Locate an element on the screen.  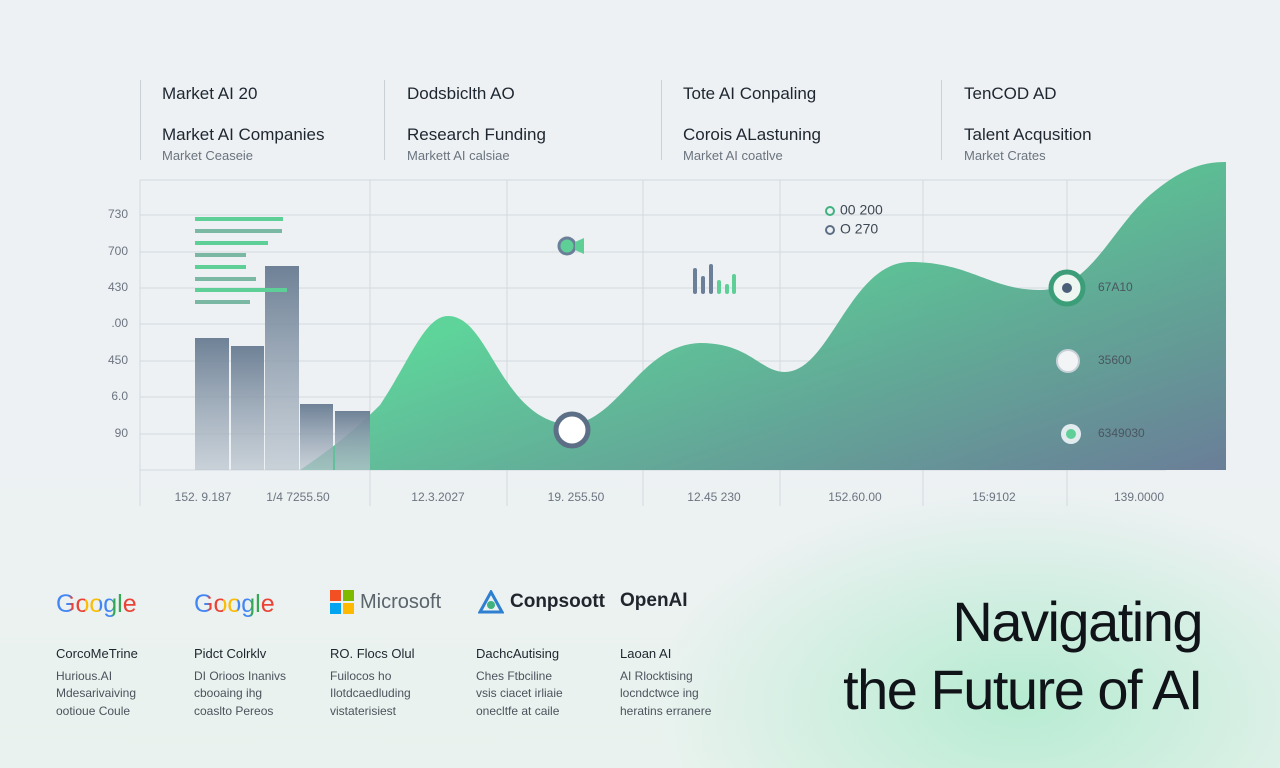
x-tick-label: 1/4 7255.50 is located at coordinates (298, 497).